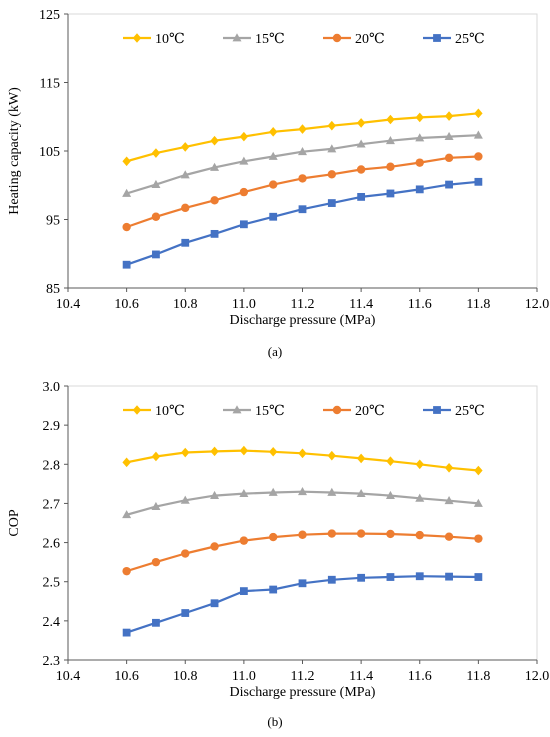  Describe the element at coordinates (14, 151) in the screenshot. I see `y-axis-title: Heating capacity (kW)` at that location.